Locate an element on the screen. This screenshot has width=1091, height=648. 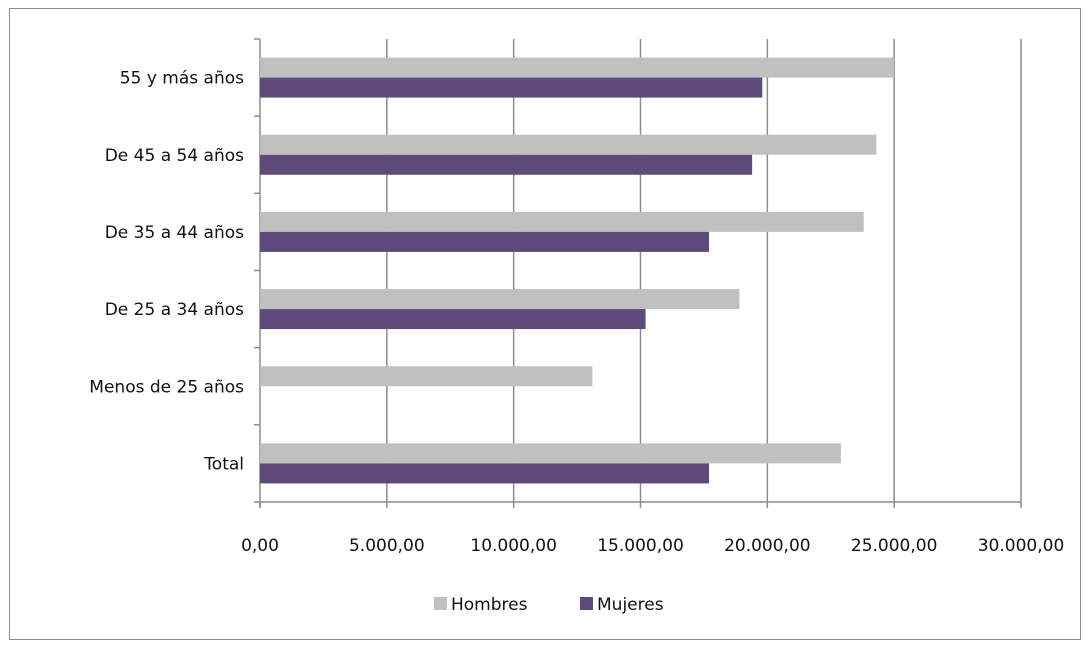
category-label: Menos de 25 años is located at coordinates (166, 387).